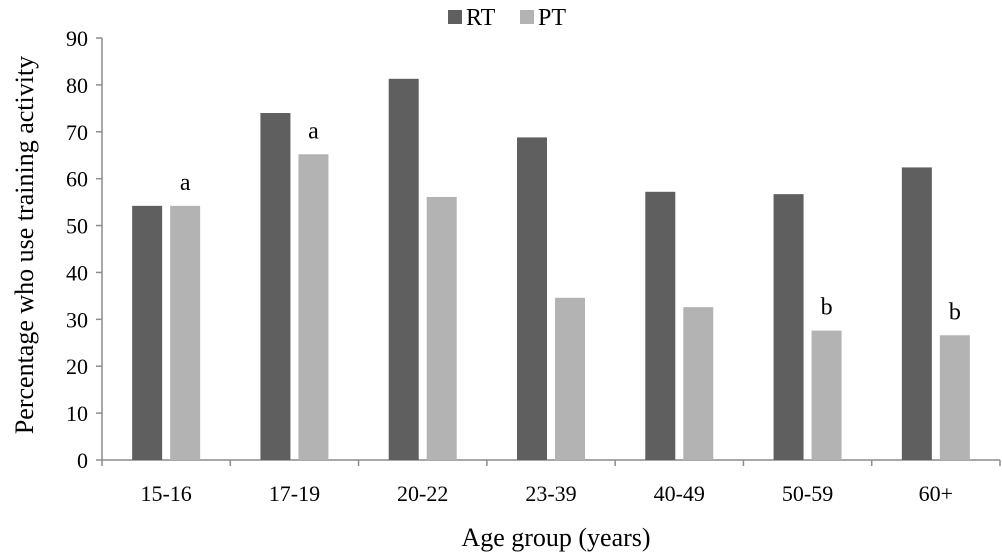 The height and width of the screenshot is (559, 1002). I want to click on legend-label-rt: RT, so click(481, 18).